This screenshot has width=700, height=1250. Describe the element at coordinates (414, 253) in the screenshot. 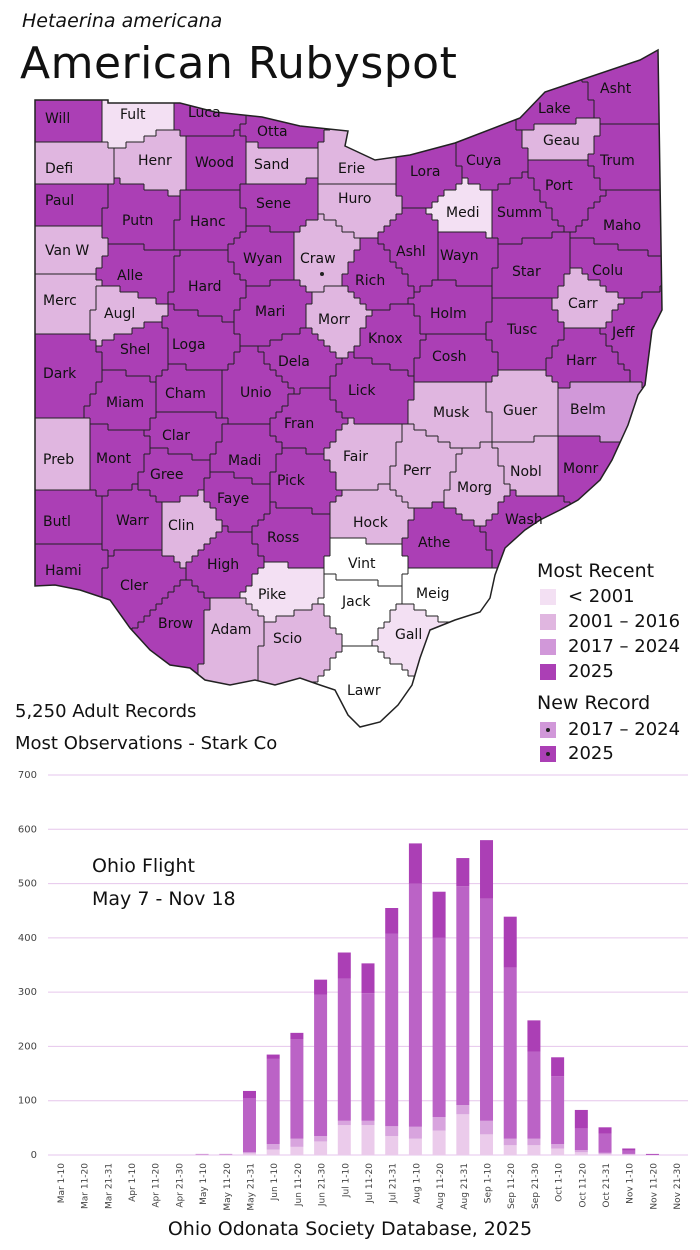

I see `county-fill-ashl` at that location.